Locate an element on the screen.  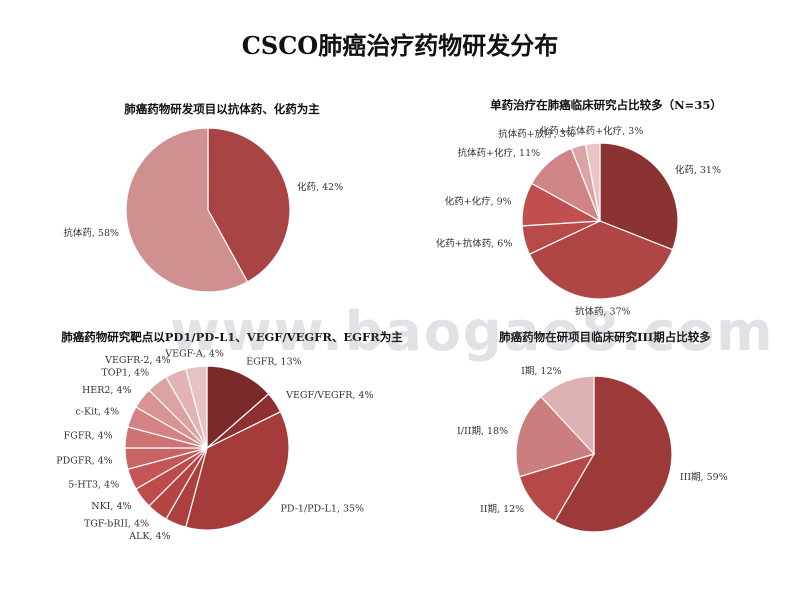
slice-label-2-1: 化药, 31% is located at coordinates (698, 170).